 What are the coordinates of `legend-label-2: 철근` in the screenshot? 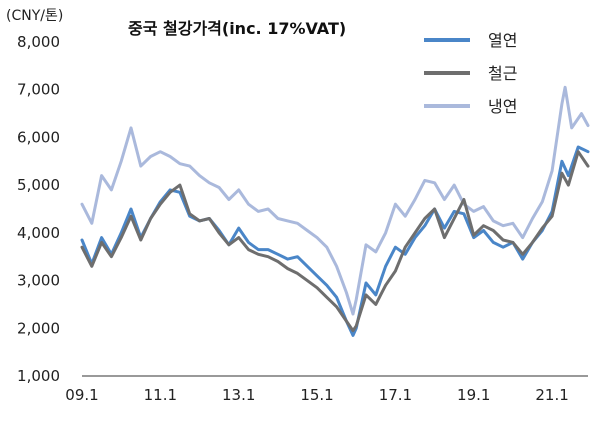 It's located at (502, 73).